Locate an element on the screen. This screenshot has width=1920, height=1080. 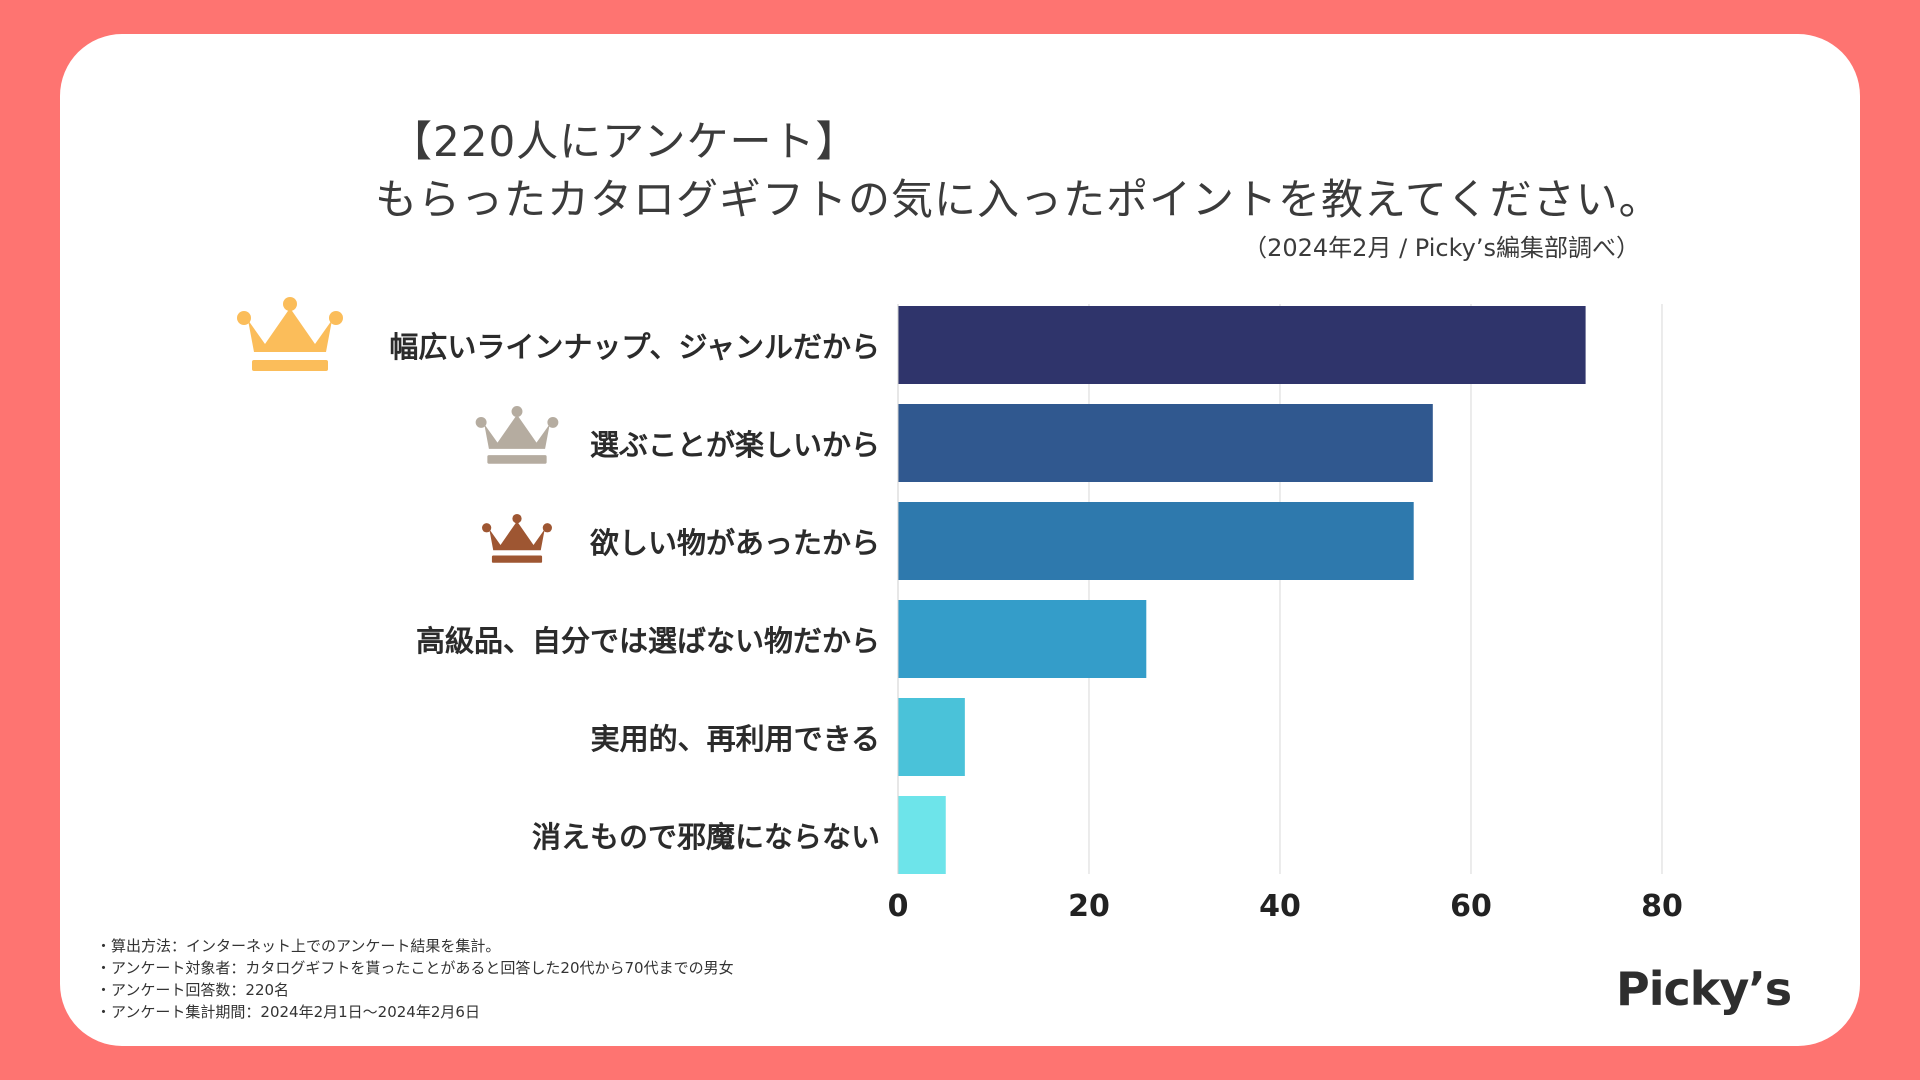
chart-title-line1: 【220人にアンケート】 is located at coordinates (624, 141).